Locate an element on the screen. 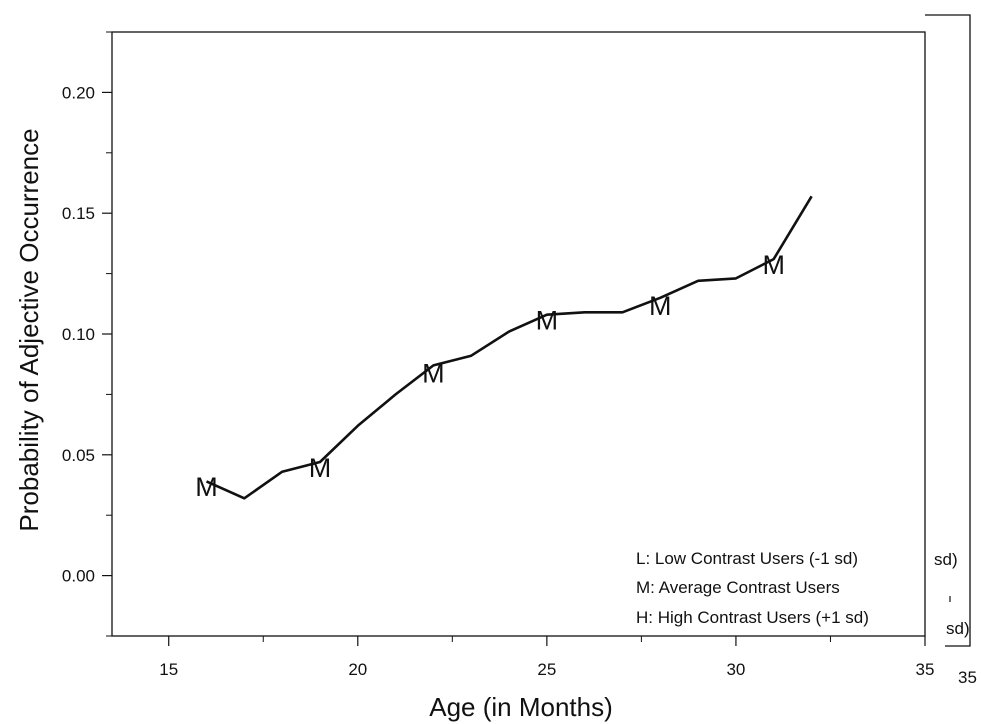  legend-entry: M: Average Contrast Users is located at coordinates (738, 587).